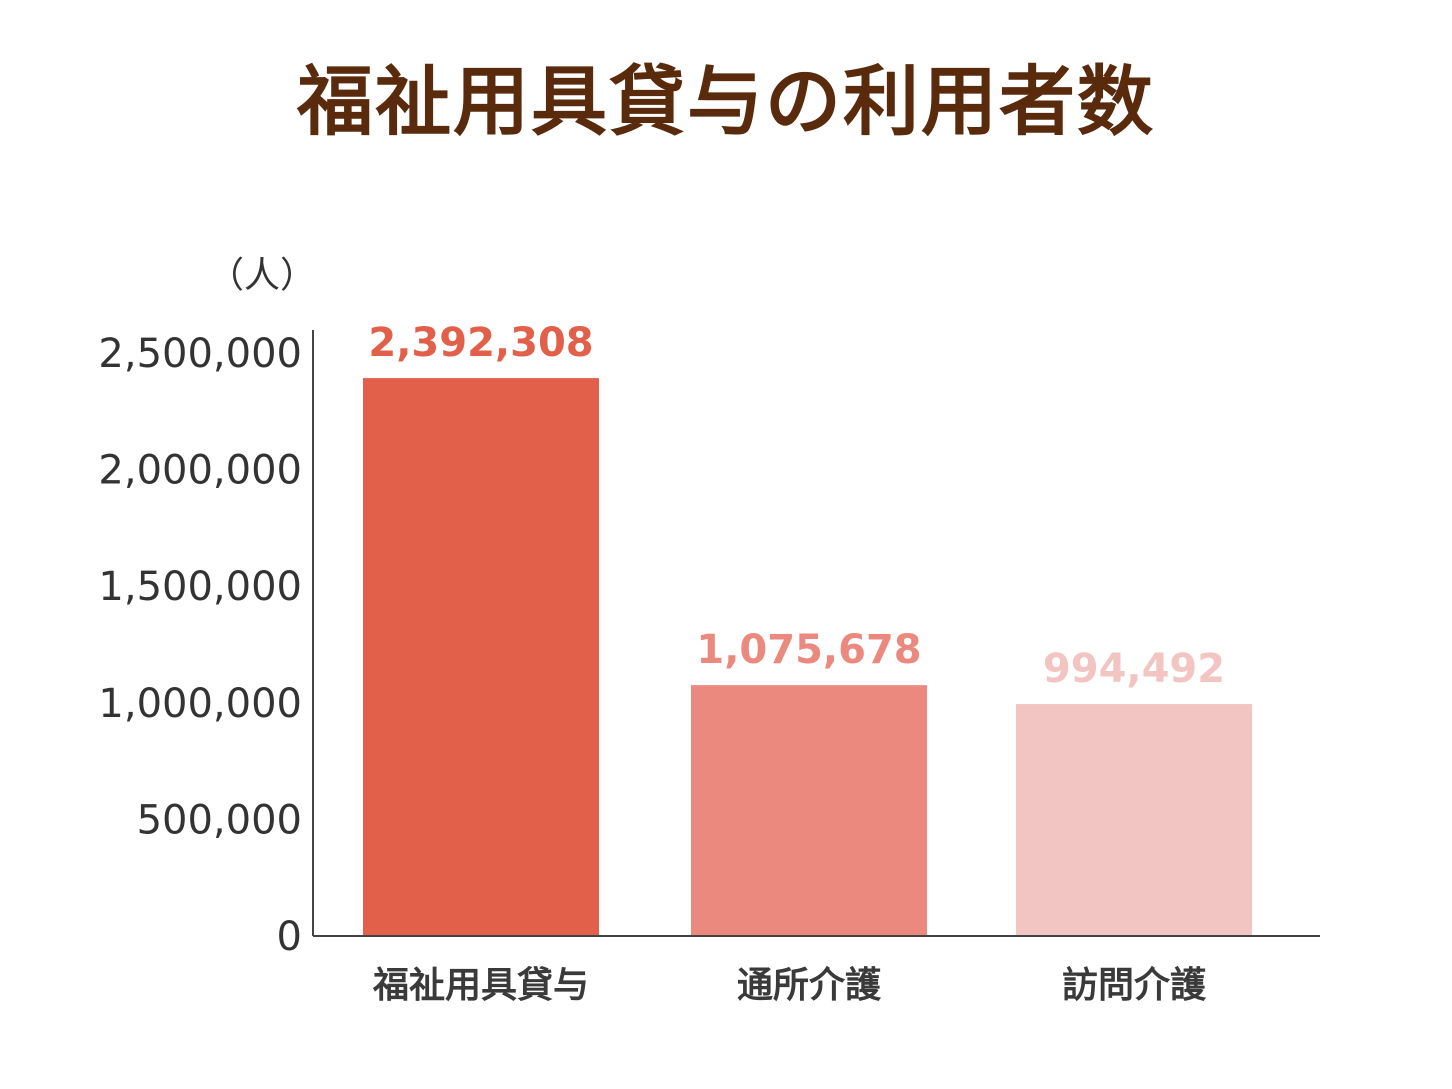 Image resolution: width=1452 pixels, height=1089 pixels. What do you see at coordinates (726, 101) in the screenshot?
I see `chart-title: 福祉用具貸与の利用者数` at bounding box center [726, 101].